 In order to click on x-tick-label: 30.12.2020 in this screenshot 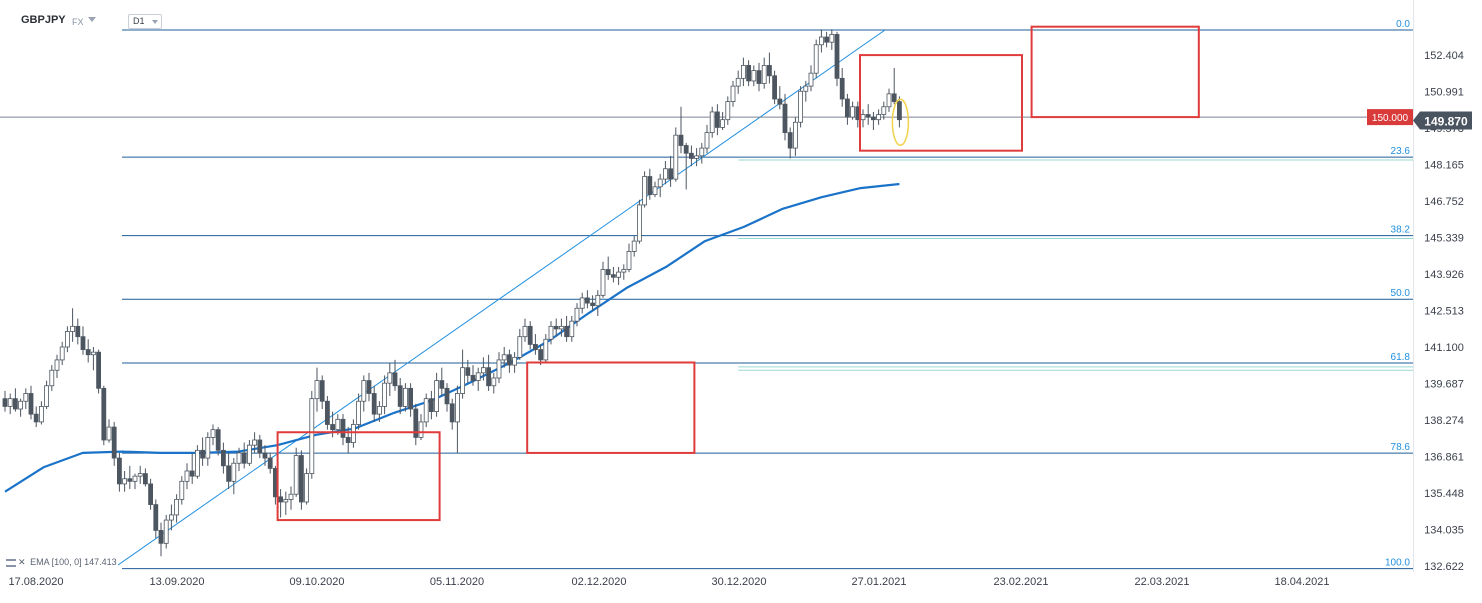, I will do `click(738, 582)`.